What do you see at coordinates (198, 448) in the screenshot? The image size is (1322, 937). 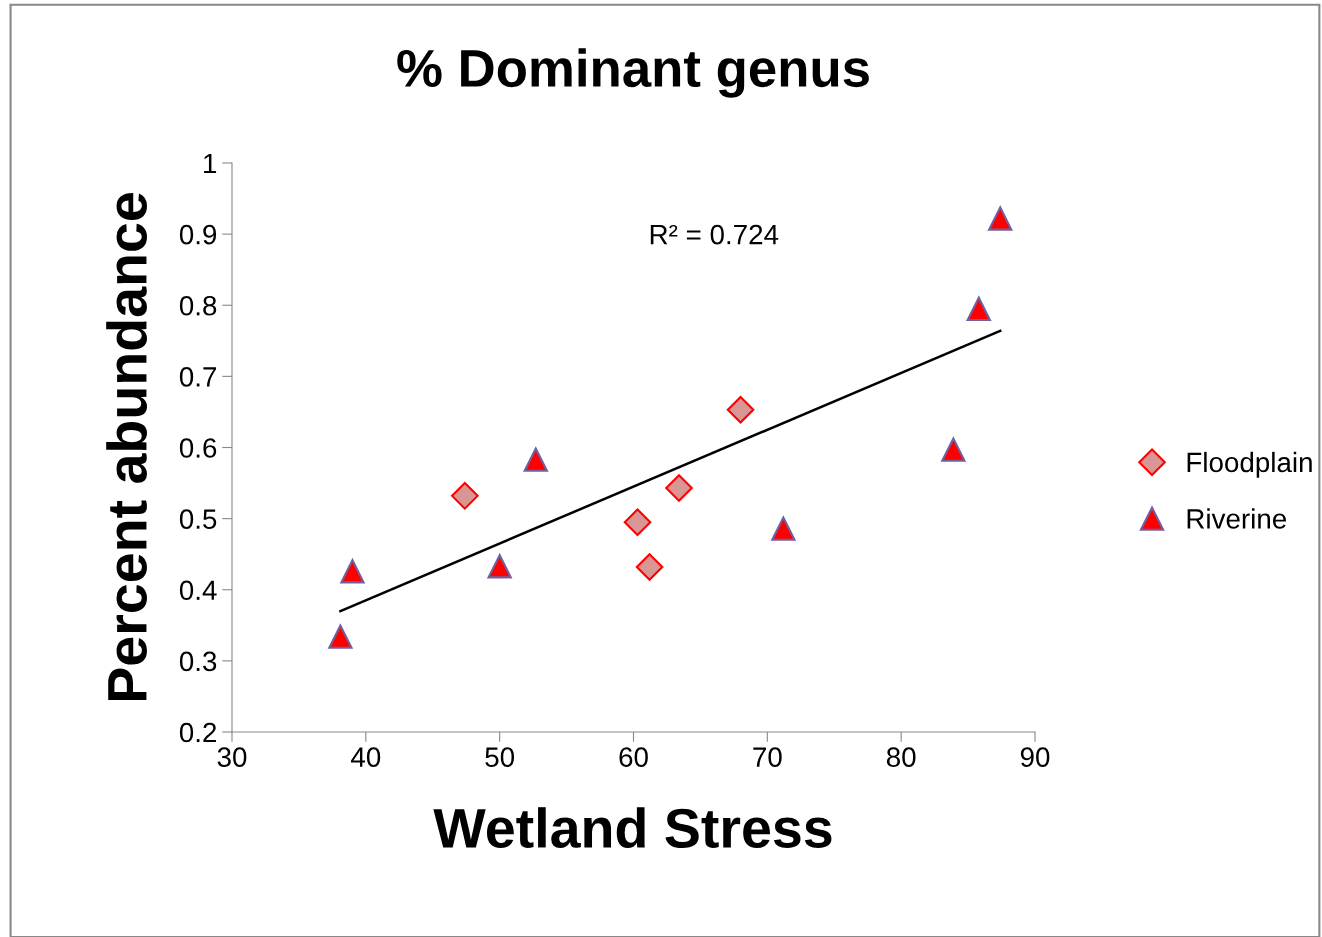 I see `y-tick-label: 0.6` at bounding box center [198, 448].